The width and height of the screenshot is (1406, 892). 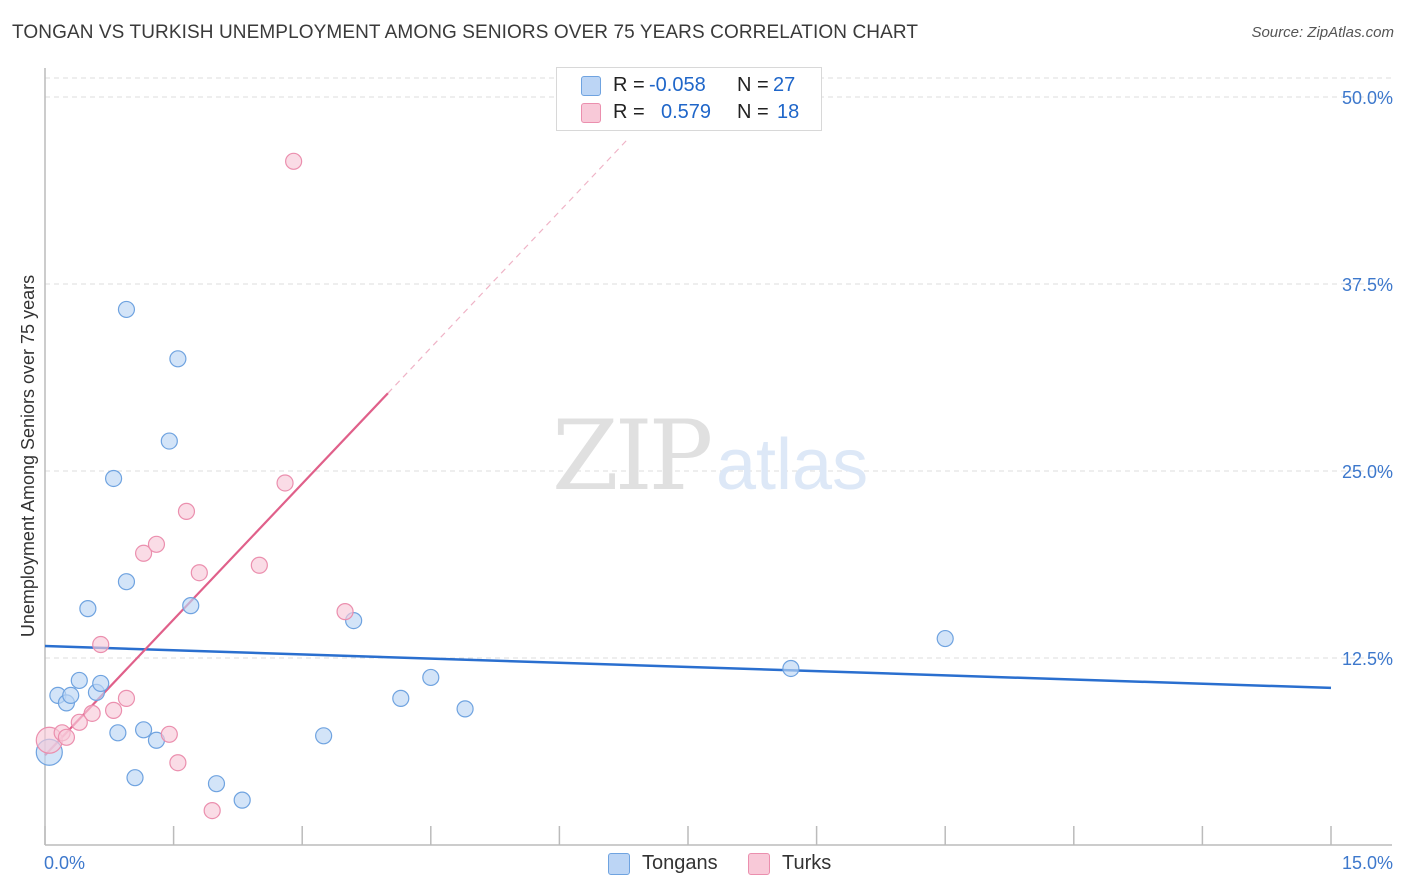 What do you see at coordinates (686, 112) in the screenshot?
I see `r-value: 0.579` at bounding box center [686, 112].